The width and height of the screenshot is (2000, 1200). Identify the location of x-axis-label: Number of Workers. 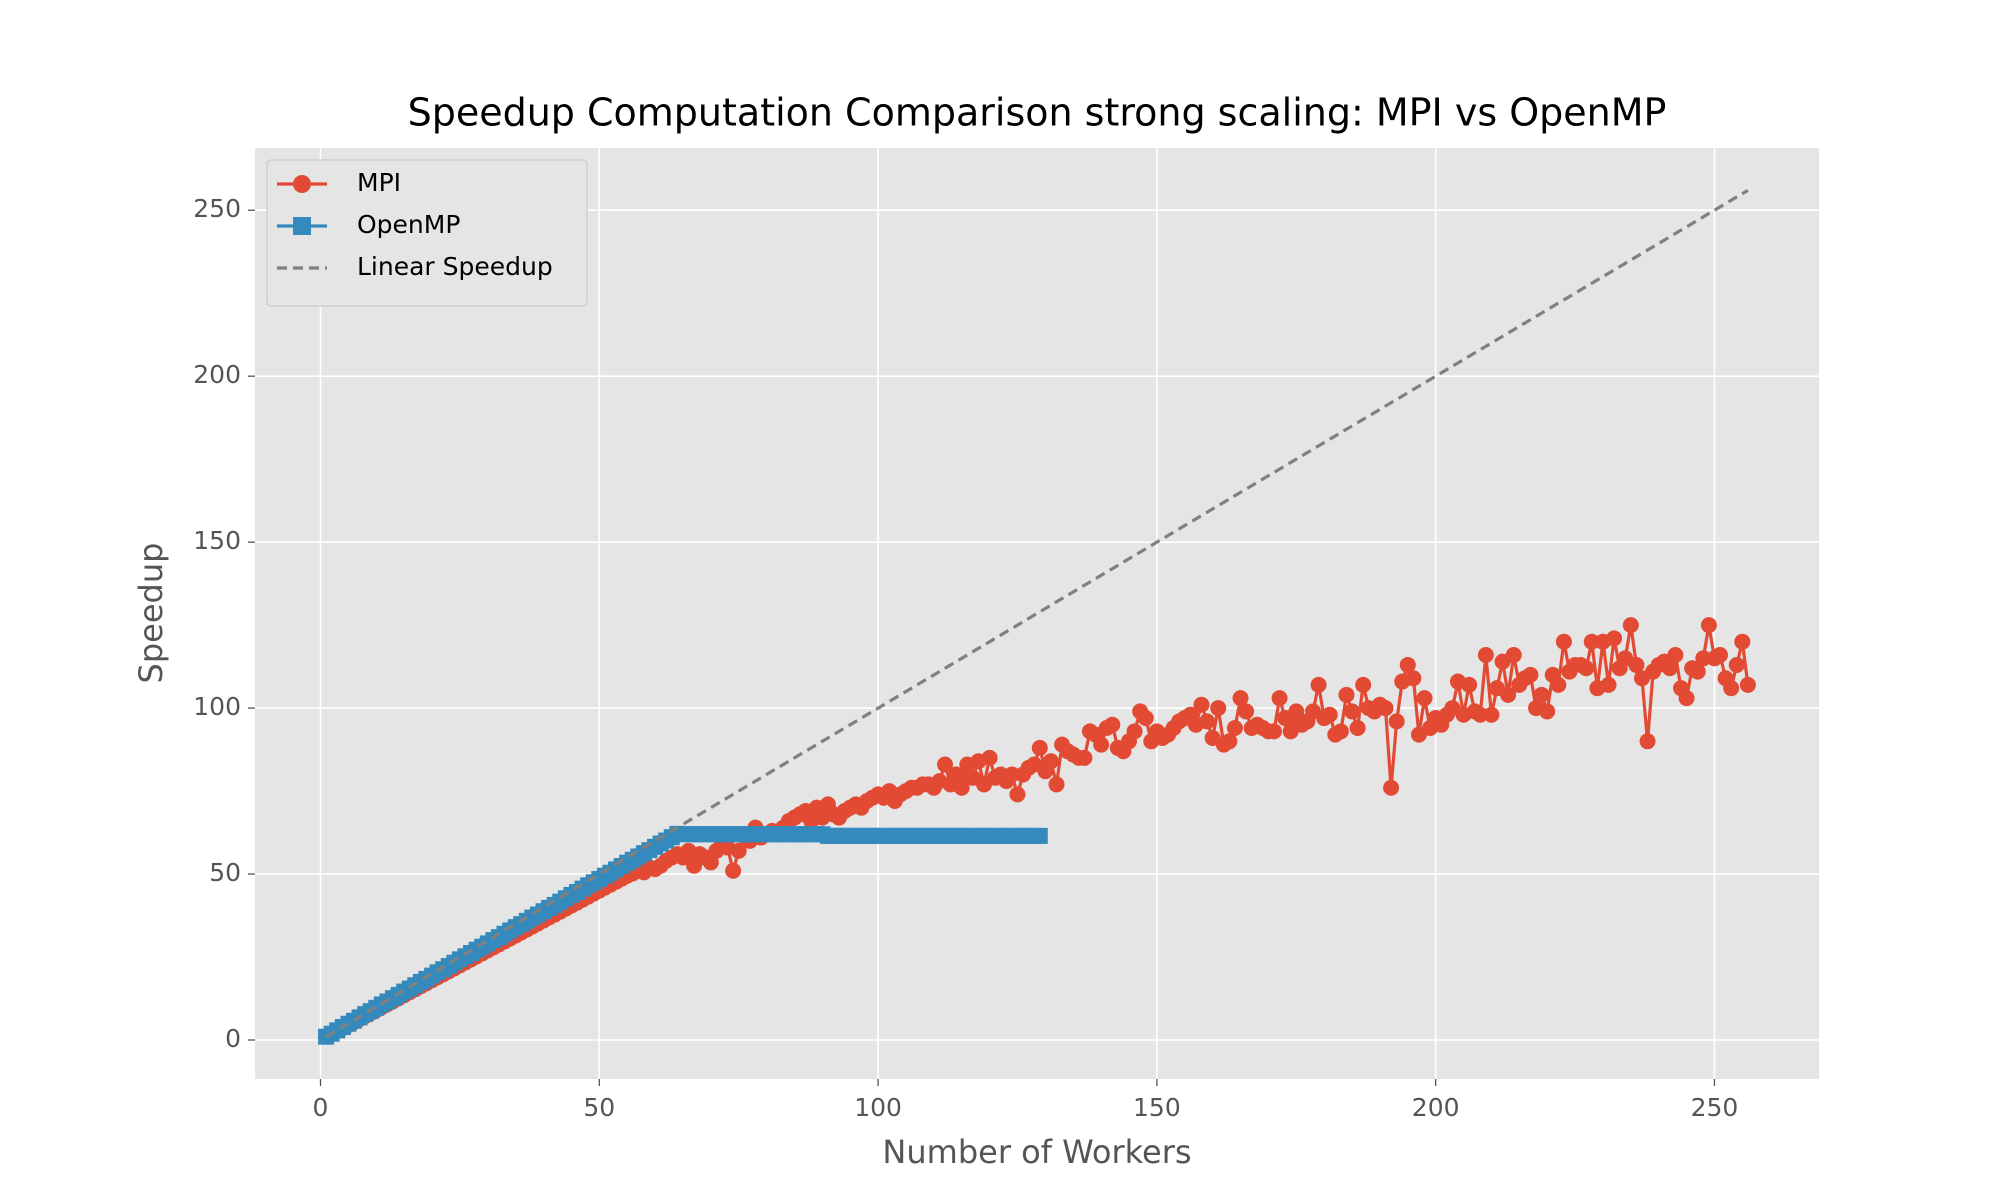
(1036, 1152).